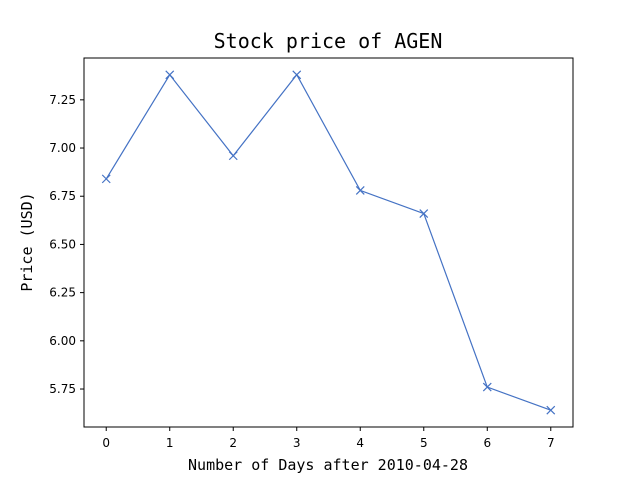  I want to click on y-tick-label: 5.75, so click(62, 389).